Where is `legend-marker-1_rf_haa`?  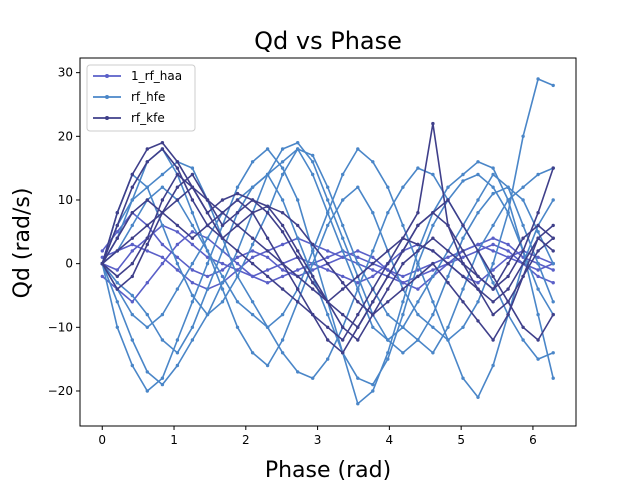 legend-marker-1_rf_haa is located at coordinates (107, 76).